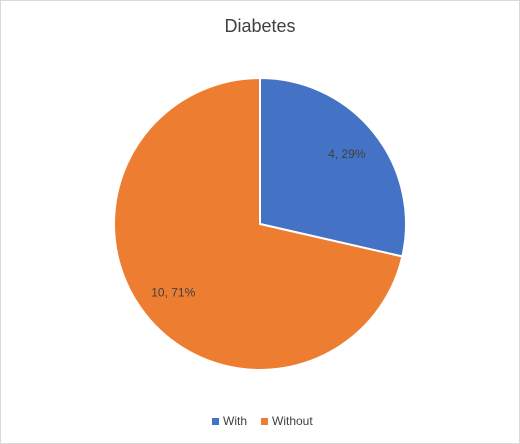 The image size is (520, 444). Describe the element at coordinates (333, 167) in the screenshot. I see `pie-slice` at that location.